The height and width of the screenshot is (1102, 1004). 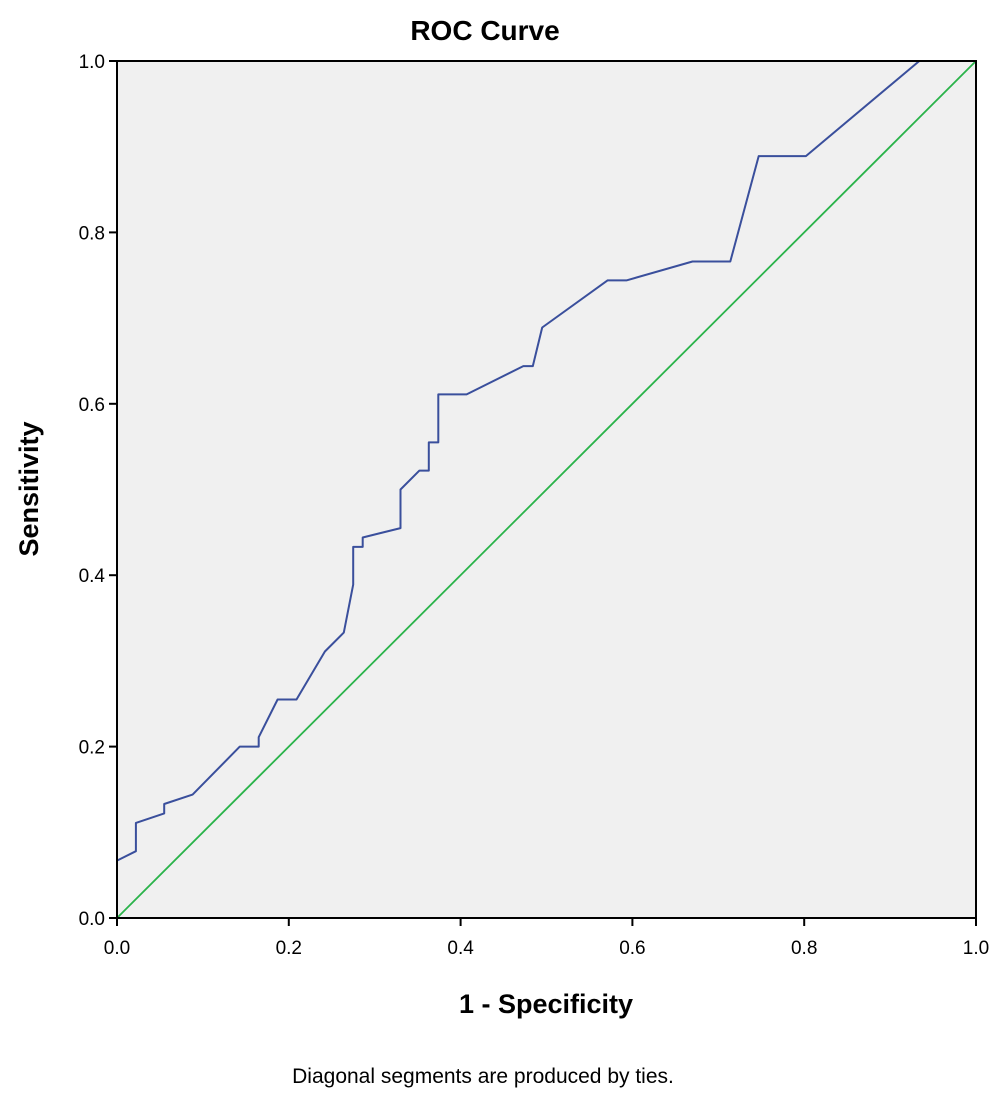 What do you see at coordinates (92, 748) in the screenshot?
I see `y-tick-label: 0.2` at bounding box center [92, 748].